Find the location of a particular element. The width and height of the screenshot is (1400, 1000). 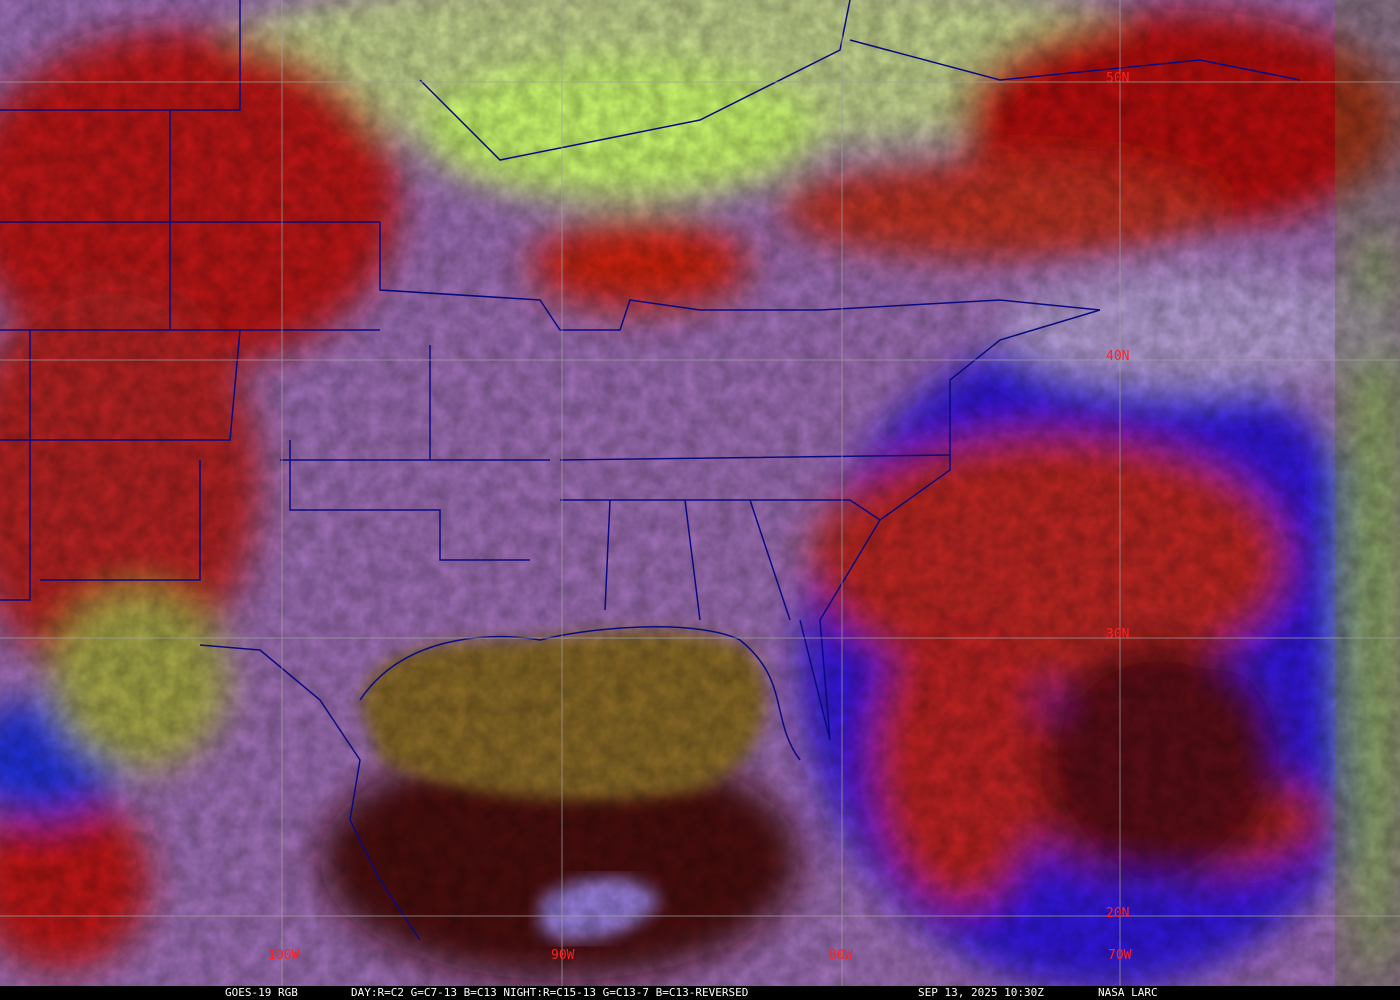

latitude-label-50n: 50N is located at coordinates (1118, 78).